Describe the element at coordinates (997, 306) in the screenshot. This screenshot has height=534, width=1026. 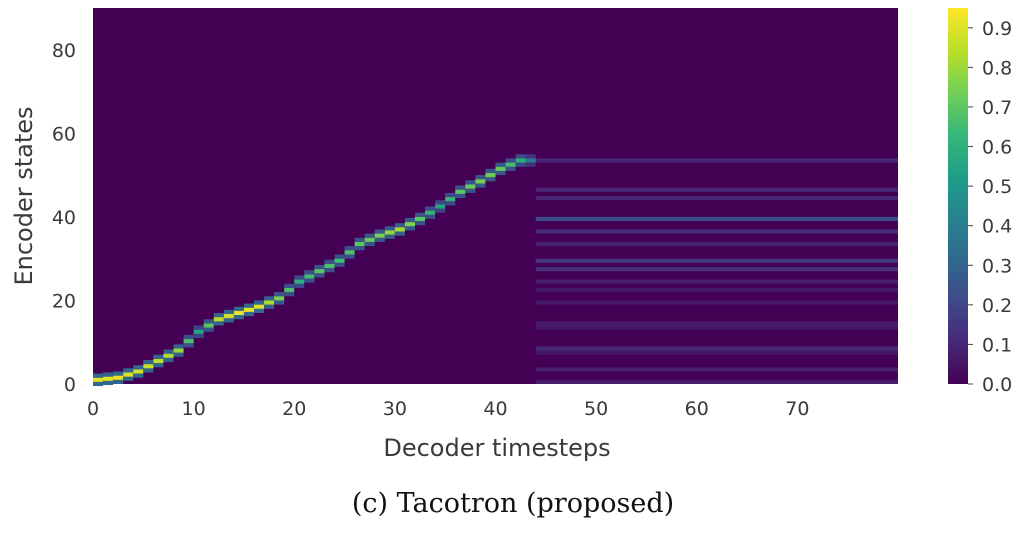
I see `colorbar-tick-label: 0.2` at that location.